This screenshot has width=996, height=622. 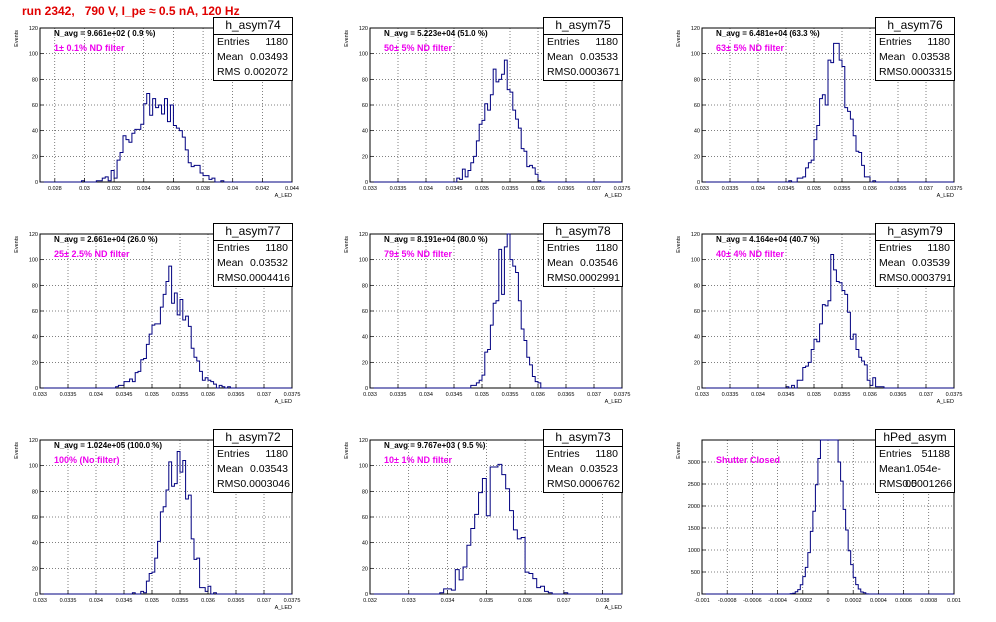 What do you see at coordinates (370, 601) in the screenshot?
I see `x-tick-label: 0.032` at bounding box center [370, 601].